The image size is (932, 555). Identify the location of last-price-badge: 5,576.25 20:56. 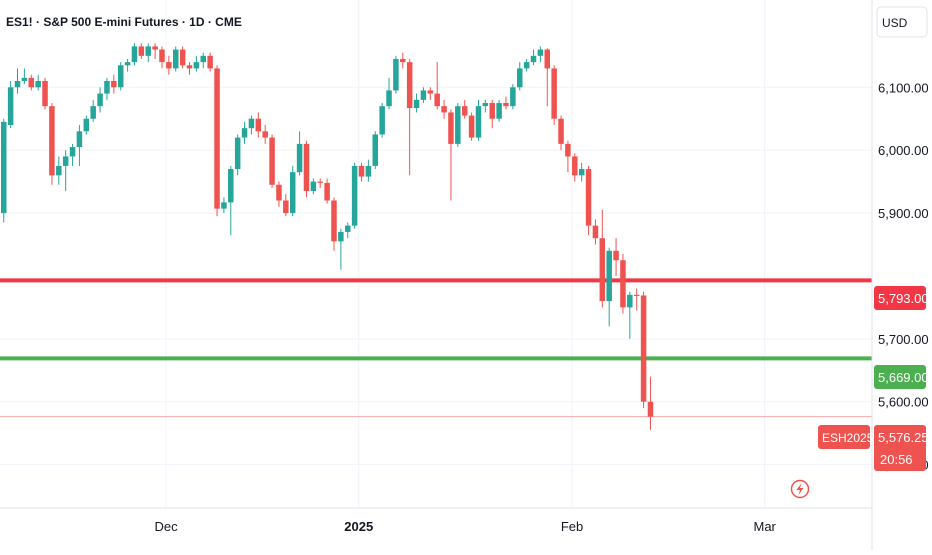
(901, 448).